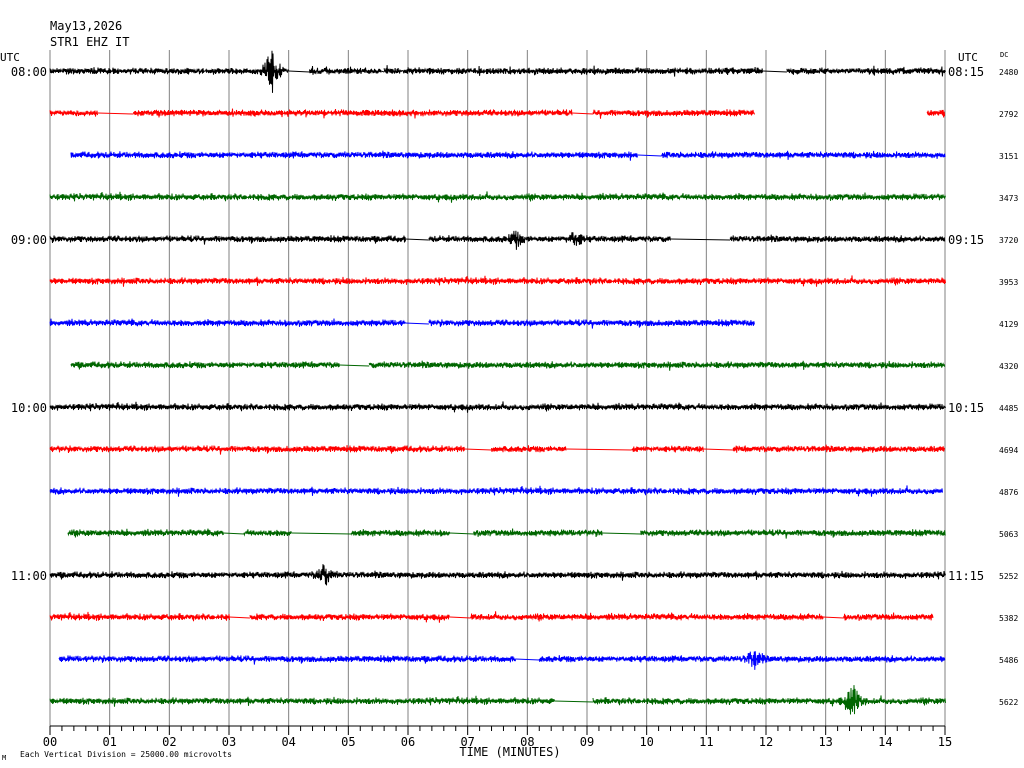 The width and height of the screenshot is (1024, 768). What do you see at coordinates (966, 576) in the screenshot?
I see `right-time-label: 11:15` at bounding box center [966, 576].